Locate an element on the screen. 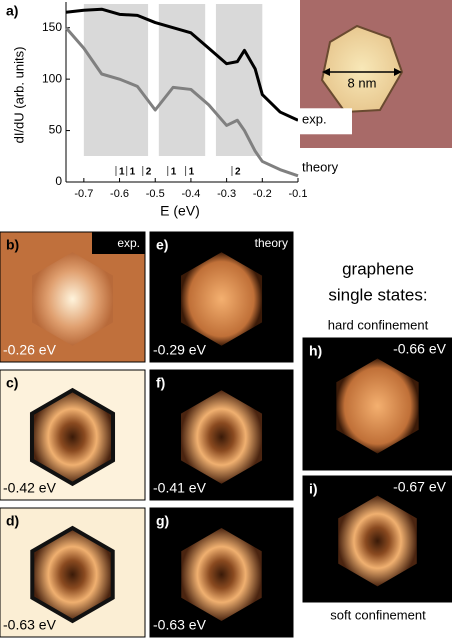 This screenshot has height=640, width=452. energy-label: -0.42 eV is located at coordinates (30, 488).